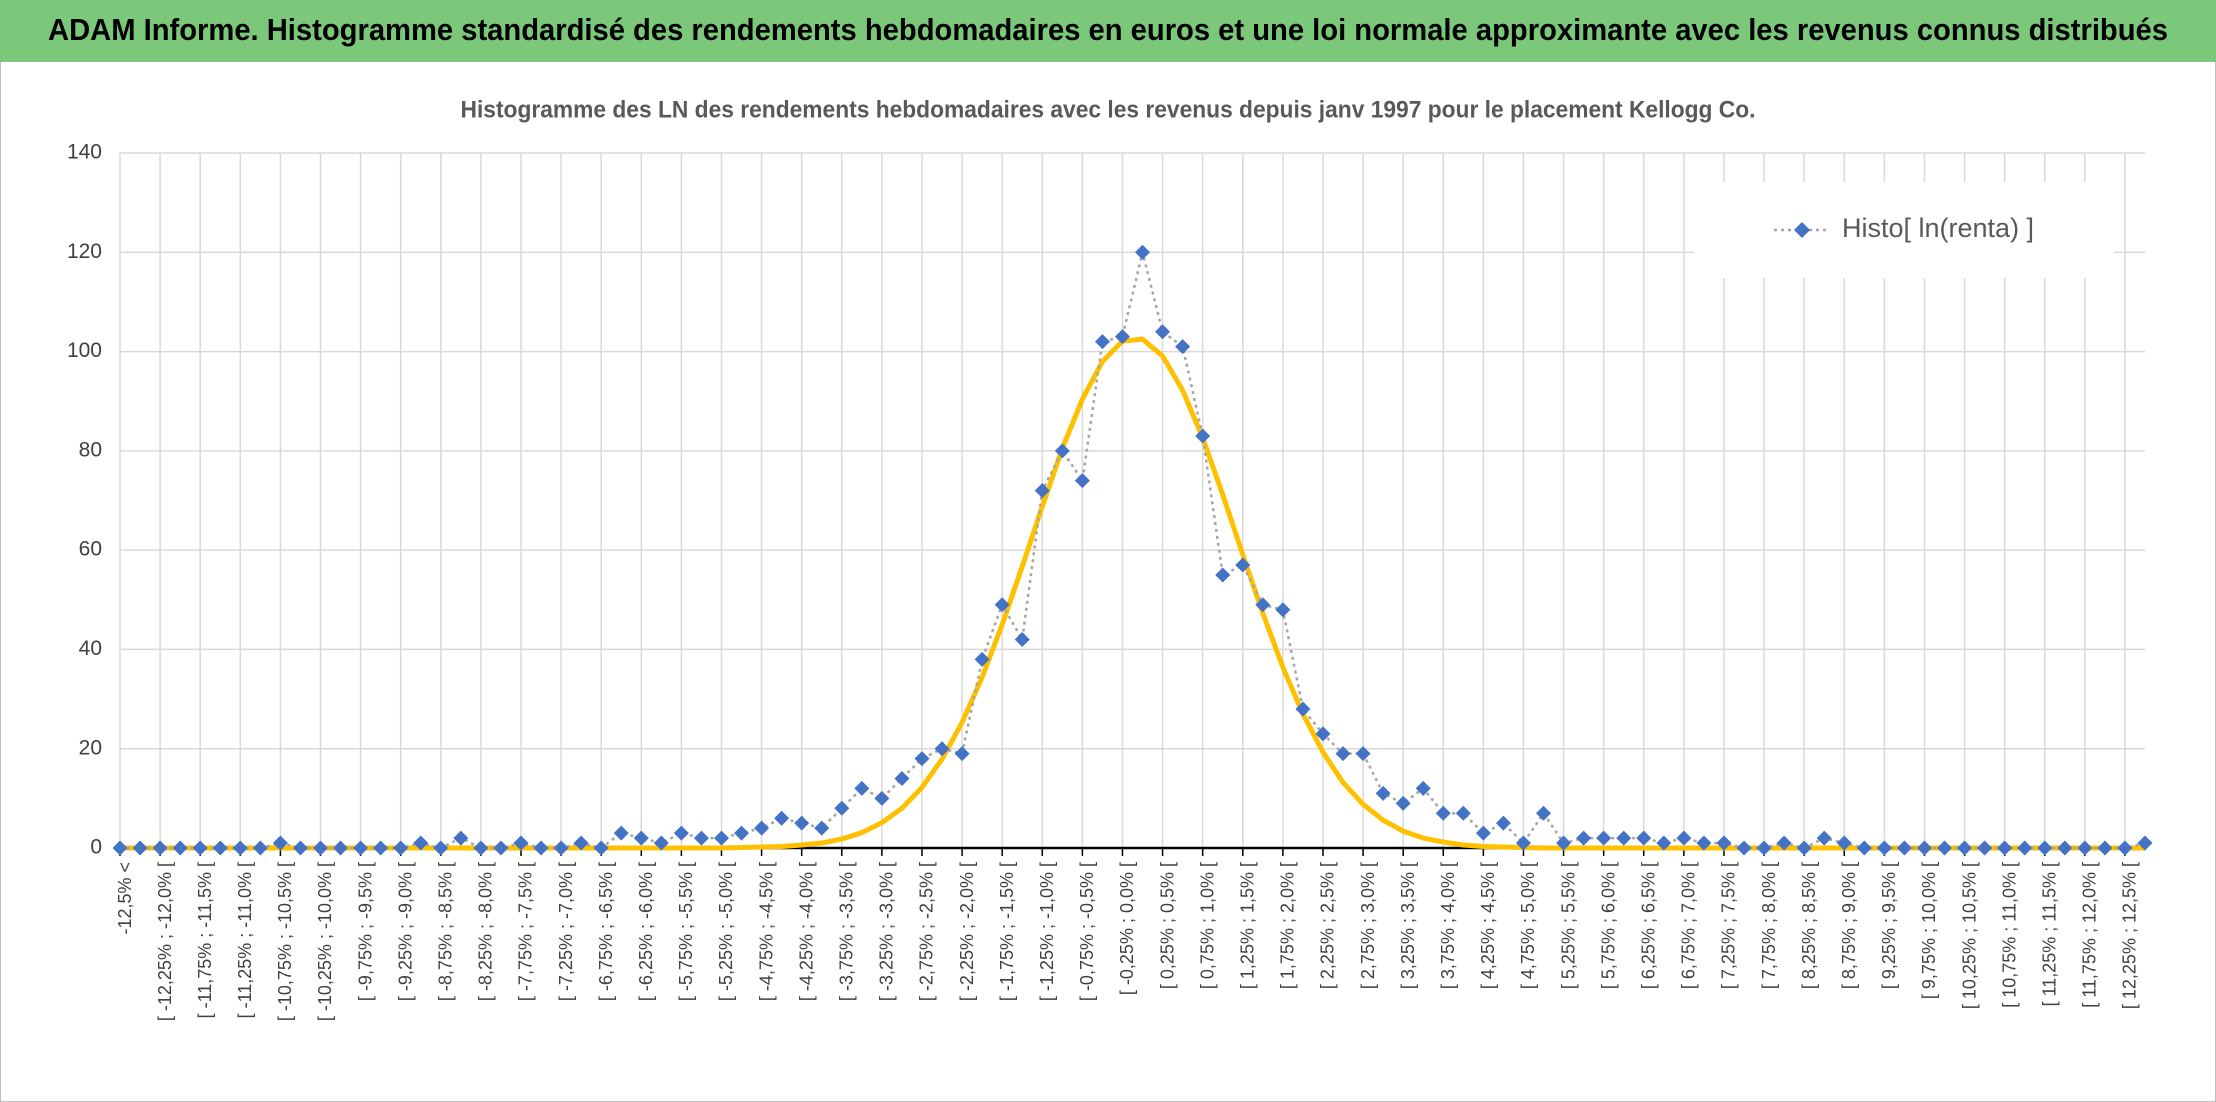 The image size is (2216, 1102). I want to click on x-tick-label: [ -0,25% ; 0,0% [, so click(1127, 928).